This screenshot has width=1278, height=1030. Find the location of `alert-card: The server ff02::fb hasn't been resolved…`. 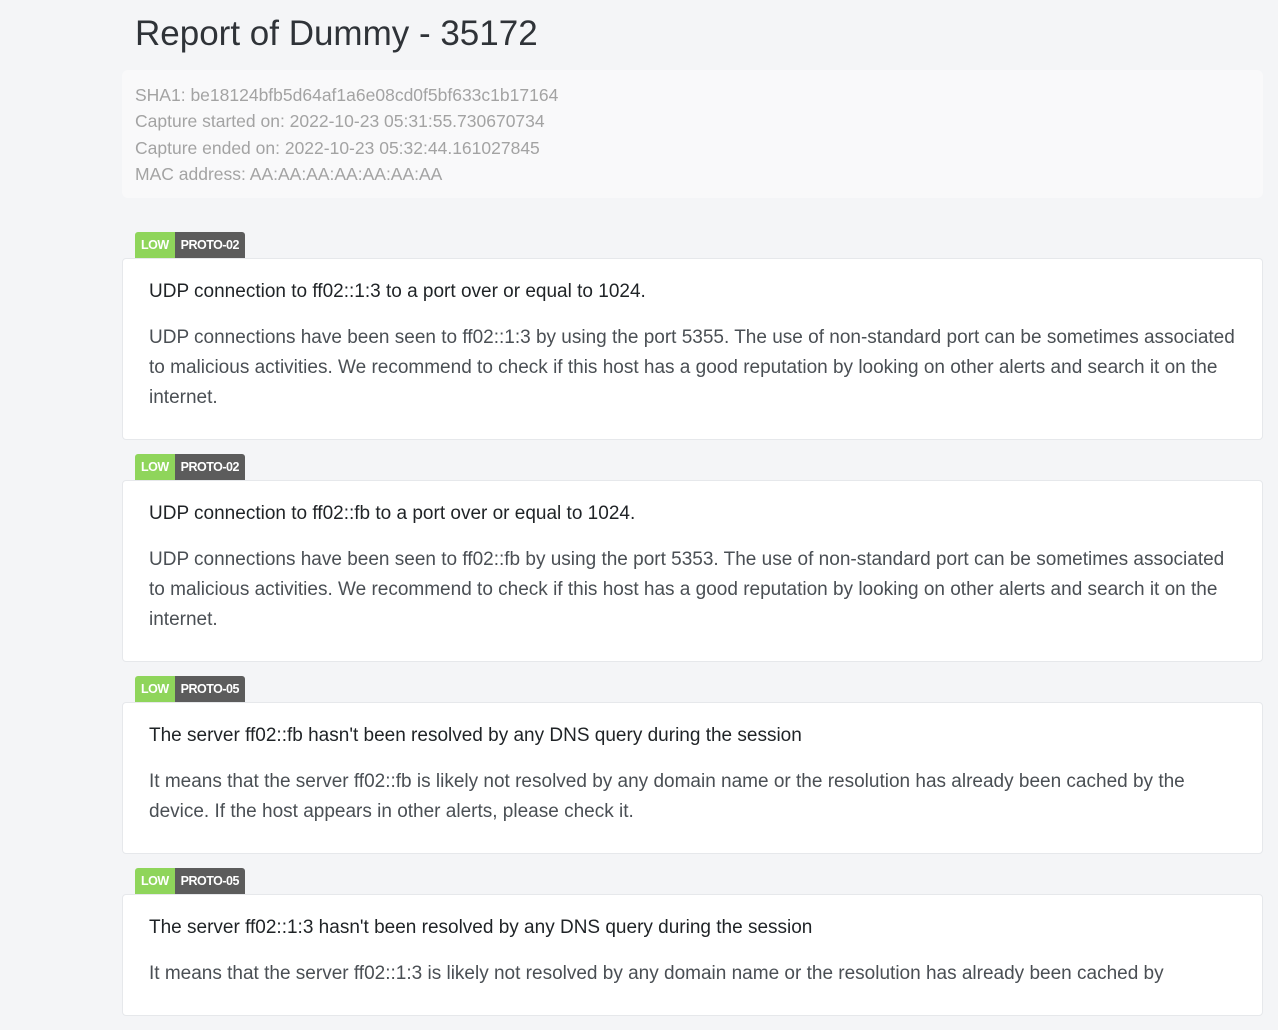

alert-card: The server ff02::fb hasn't been resolved… is located at coordinates (692, 778).